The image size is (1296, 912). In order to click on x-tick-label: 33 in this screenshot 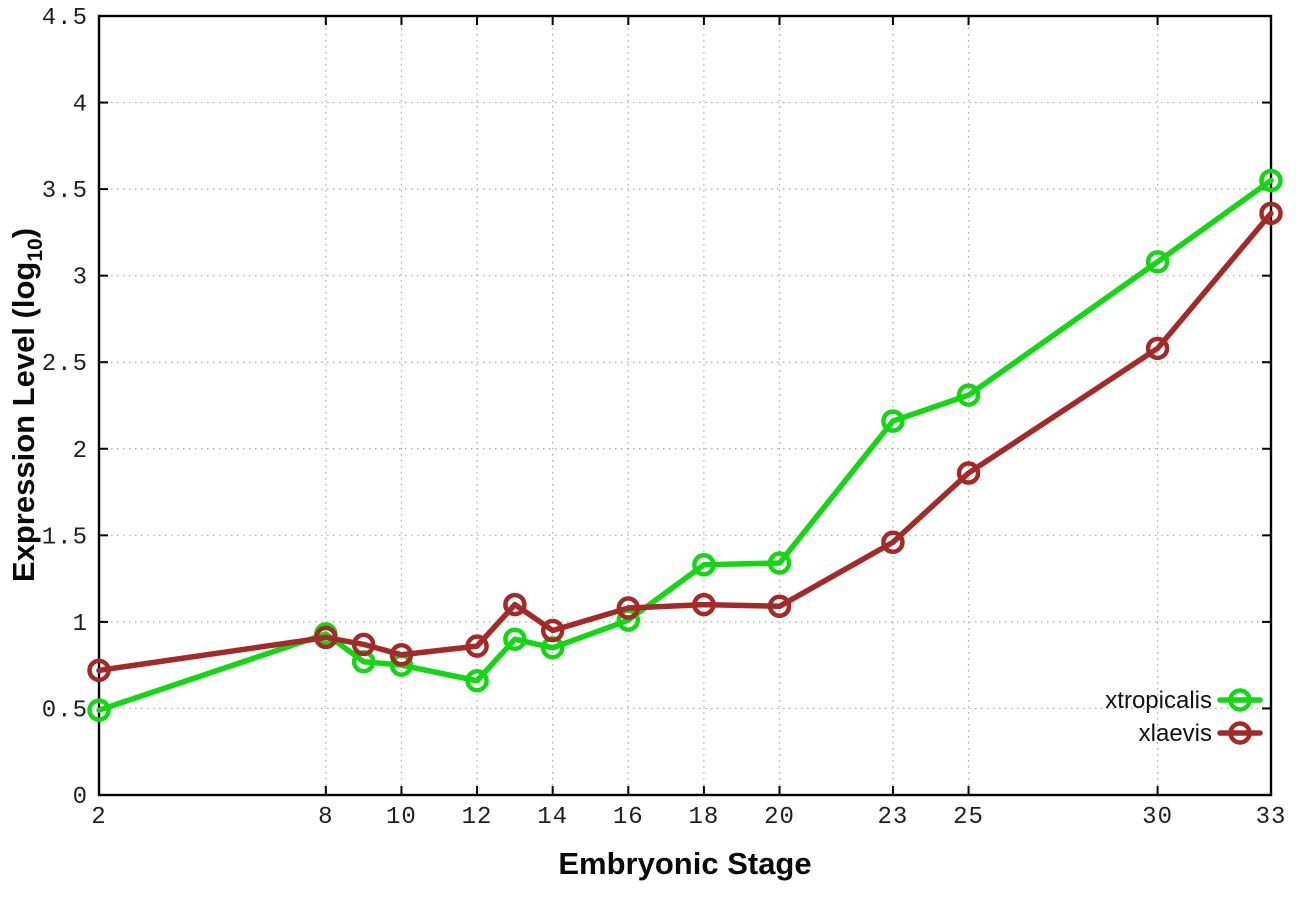, I will do `click(1271, 817)`.